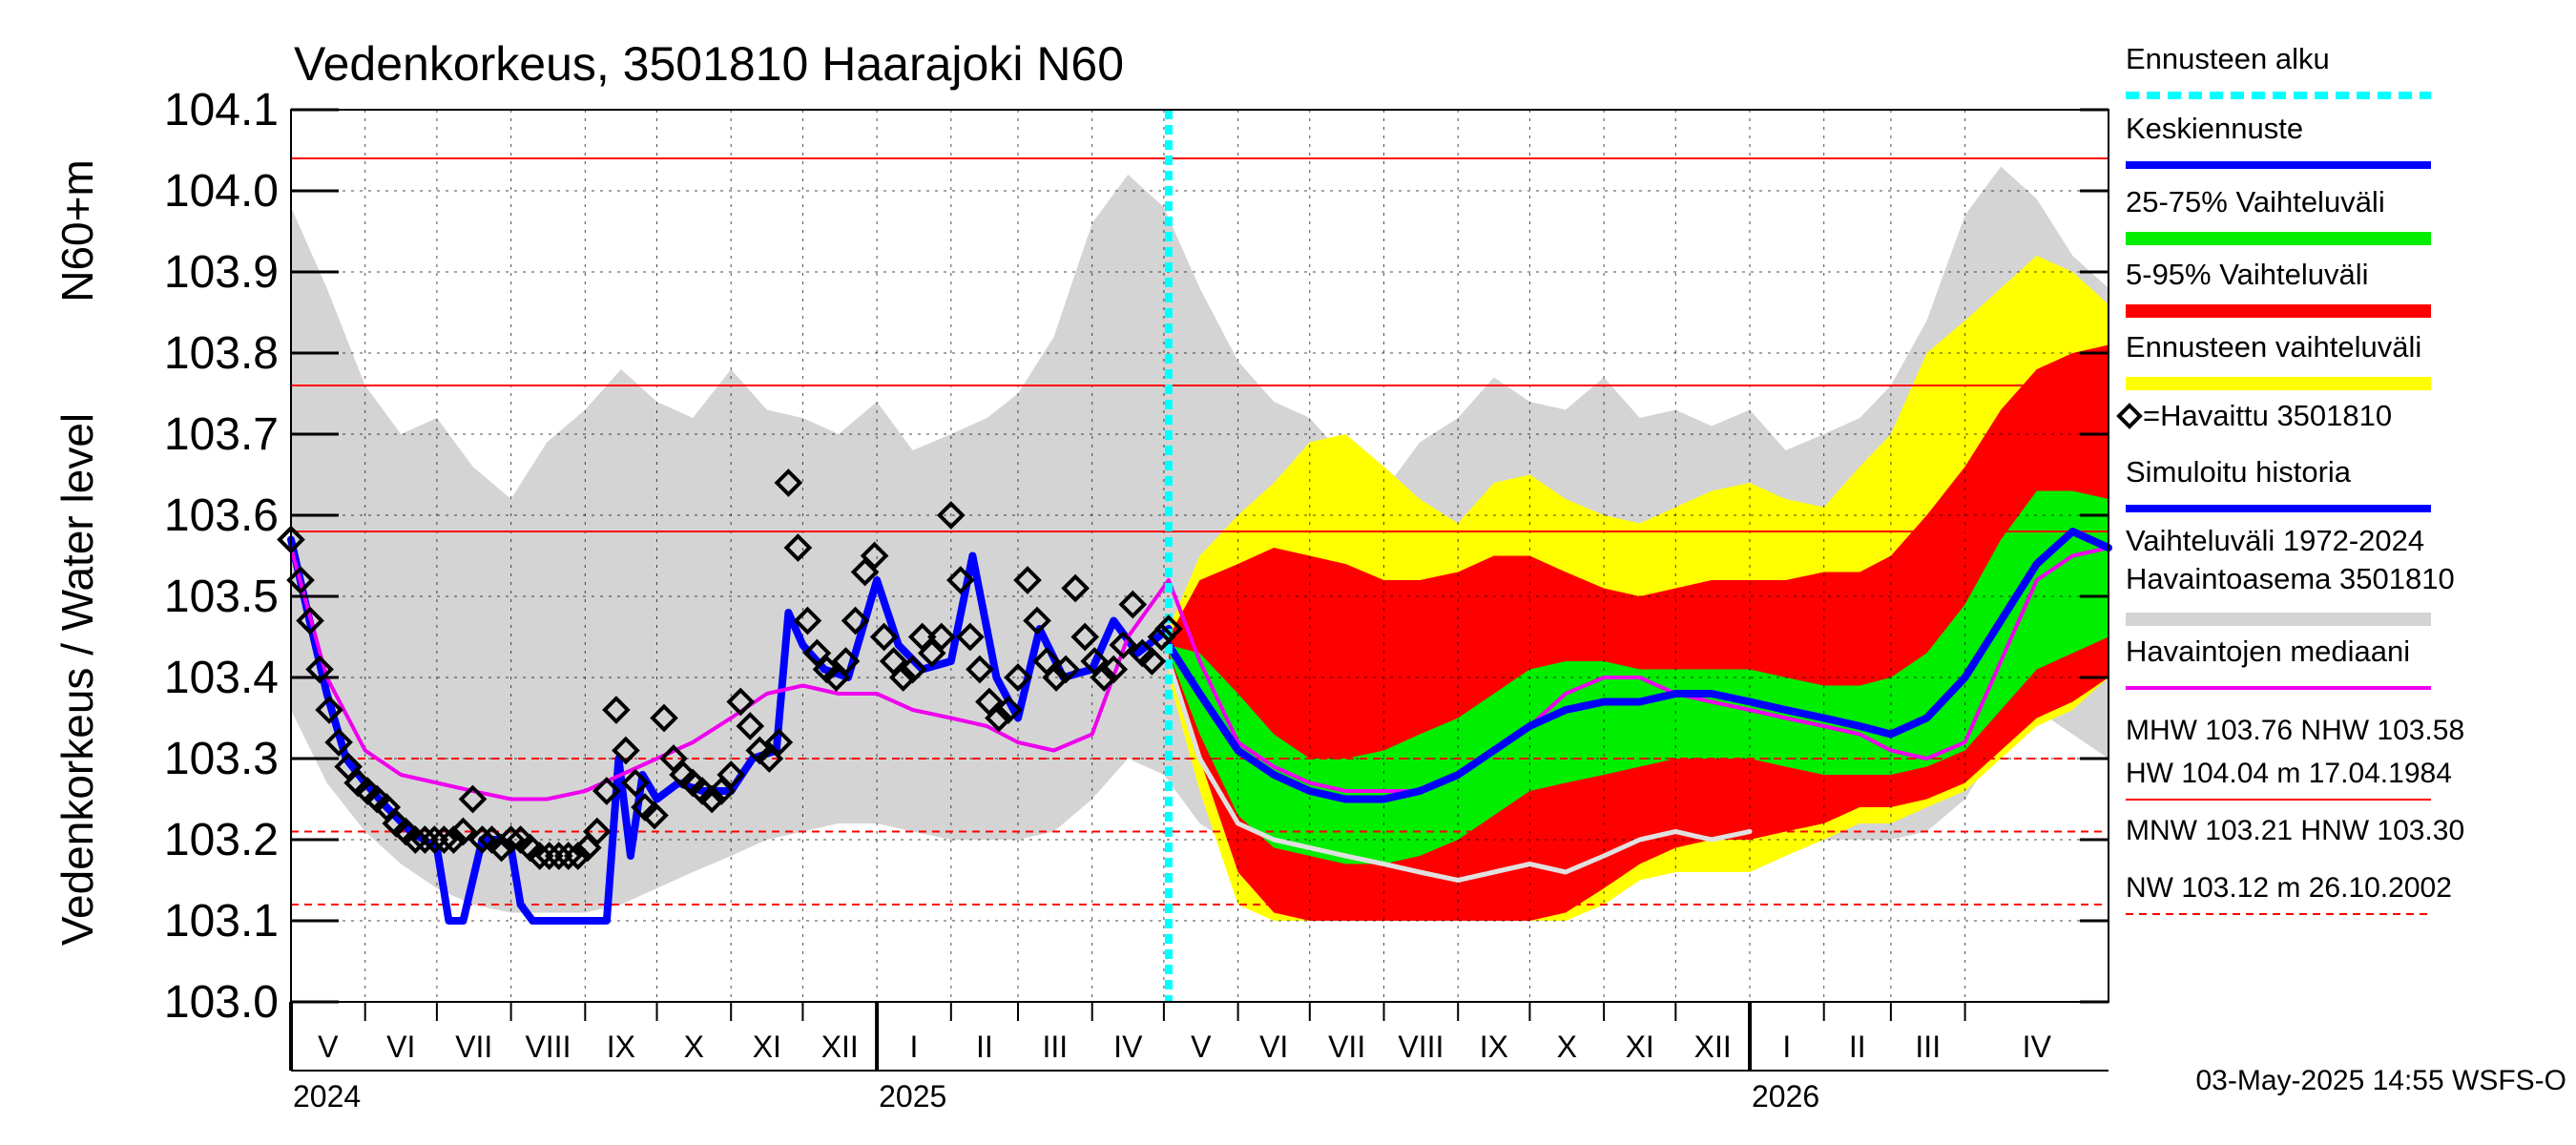 This screenshot has height=1145, width=2576. What do you see at coordinates (912, 1096) in the screenshot?
I see `year-label: 2025` at bounding box center [912, 1096].